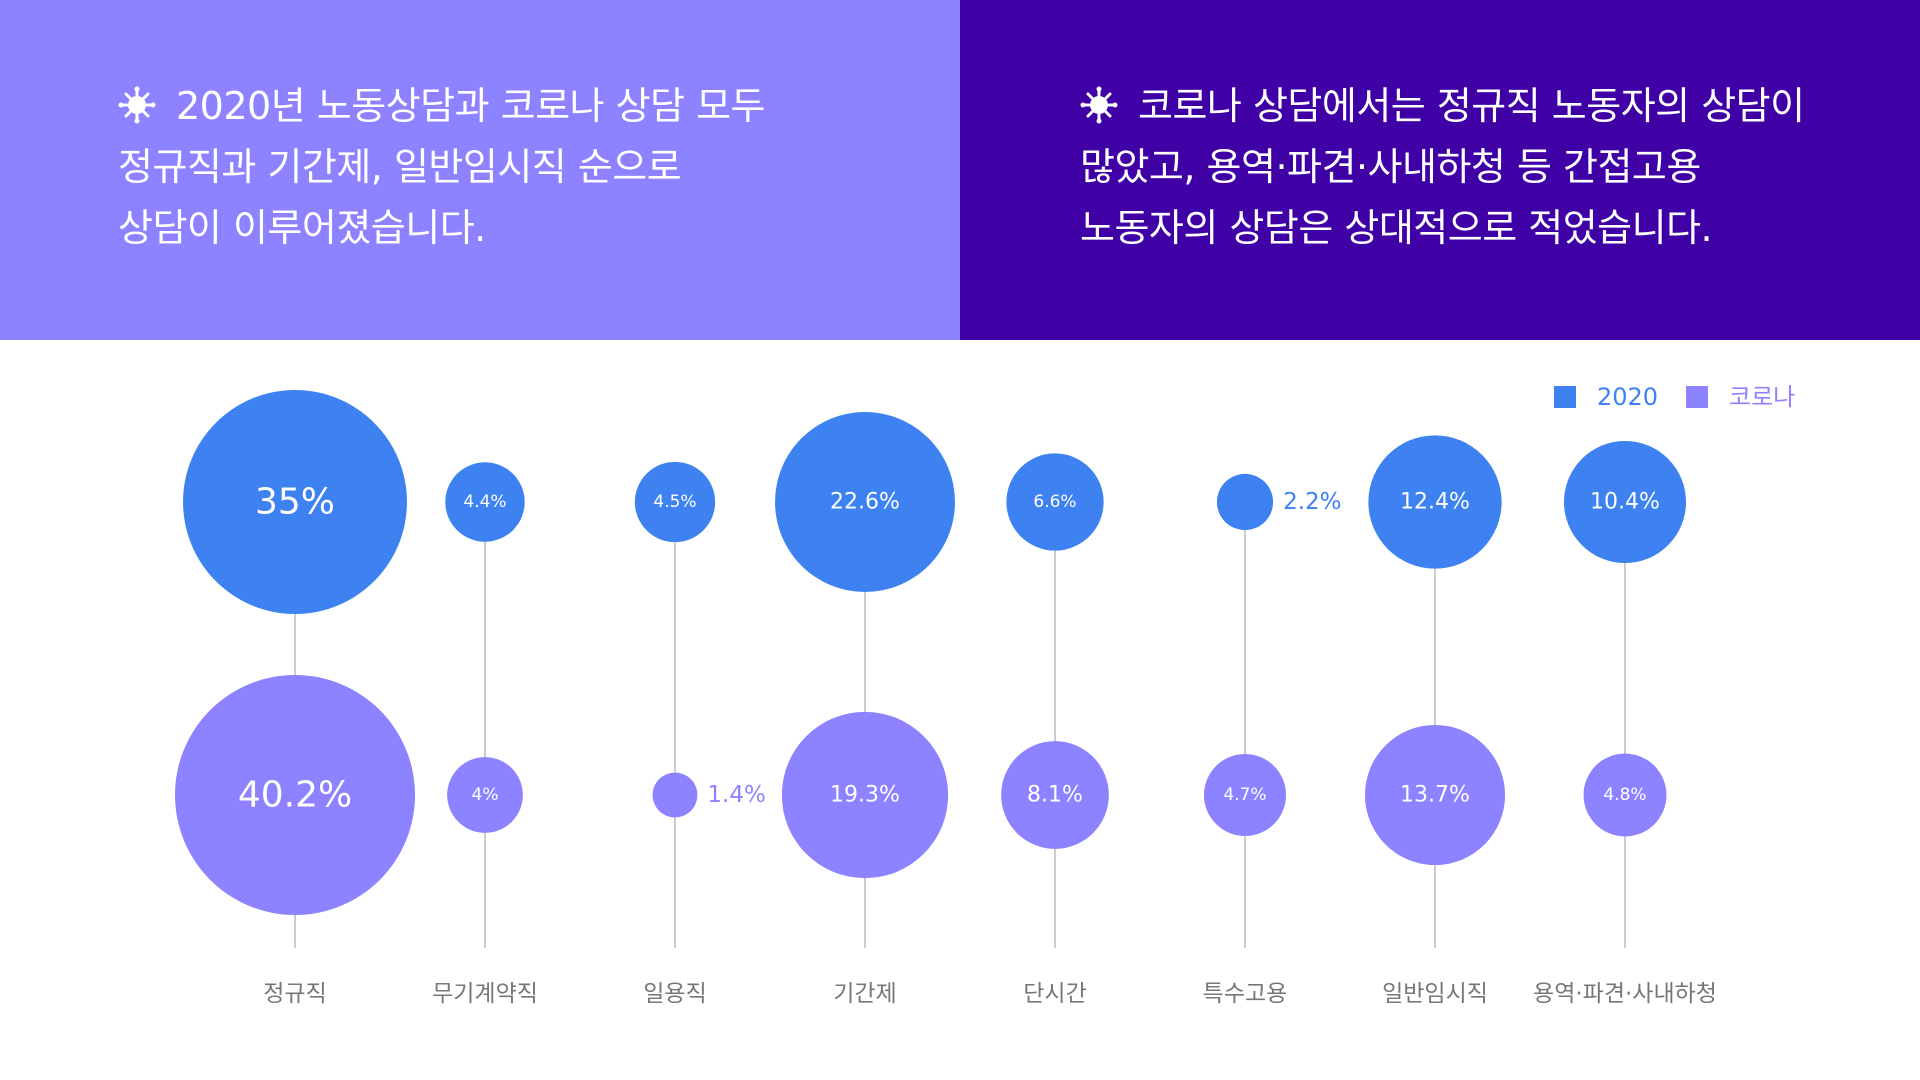 The image size is (1920, 1080). I want to click on bubble-value-label: 4.7%, so click(1244, 795).